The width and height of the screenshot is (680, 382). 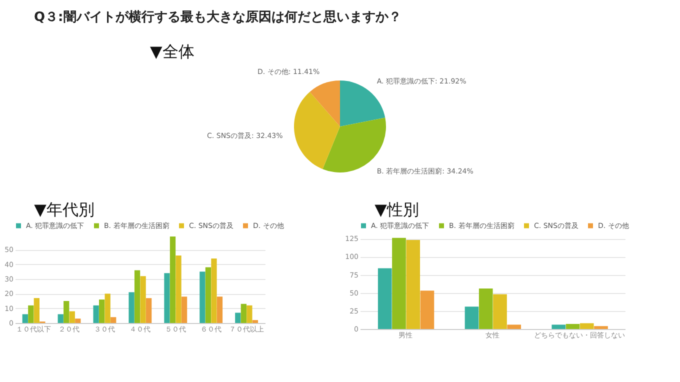 I want to click on chart-title: ▼年代別, so click(x=64, y=209).